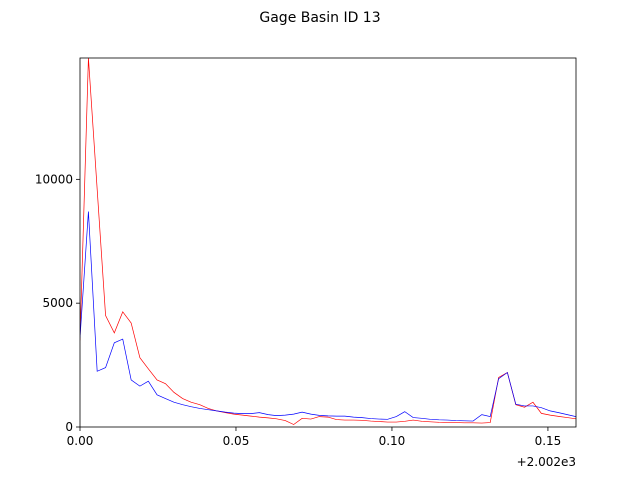 This screenshot has height=480, width=640. What do you see at coordinates (546, 462) in the screenshot?
I see `x-axis-offset-label: +2.002e3` at bounding box center [546, 462].